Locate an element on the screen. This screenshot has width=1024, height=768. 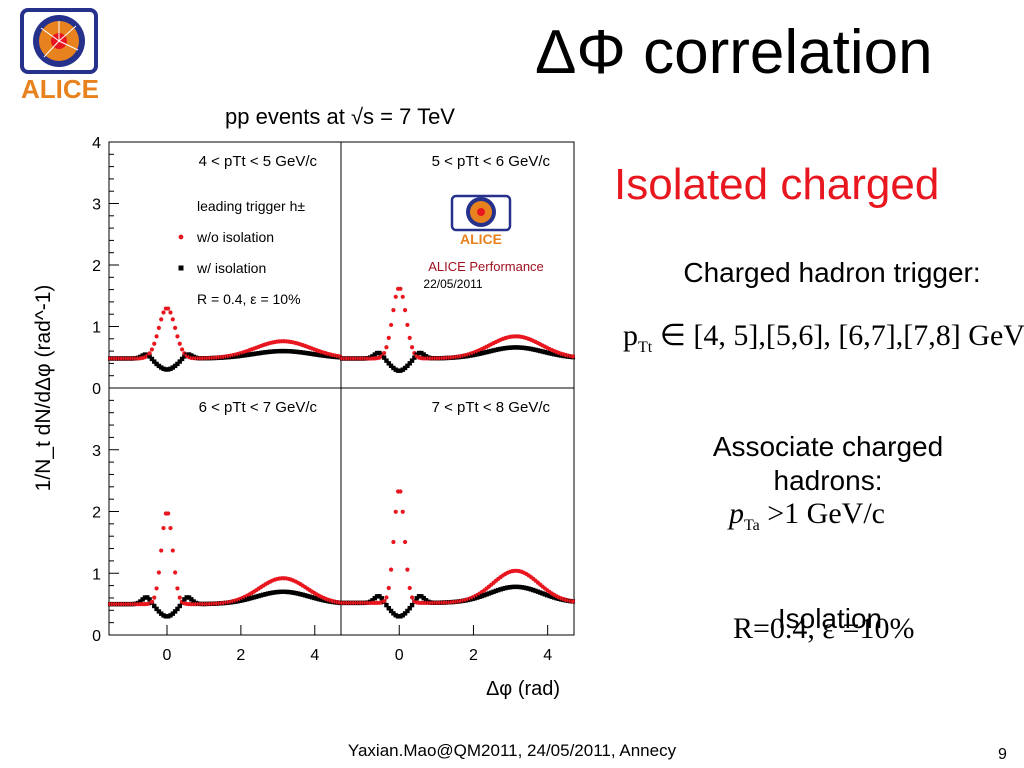
trigger-formula-sub: Tt is located at coordinates (645, 347).